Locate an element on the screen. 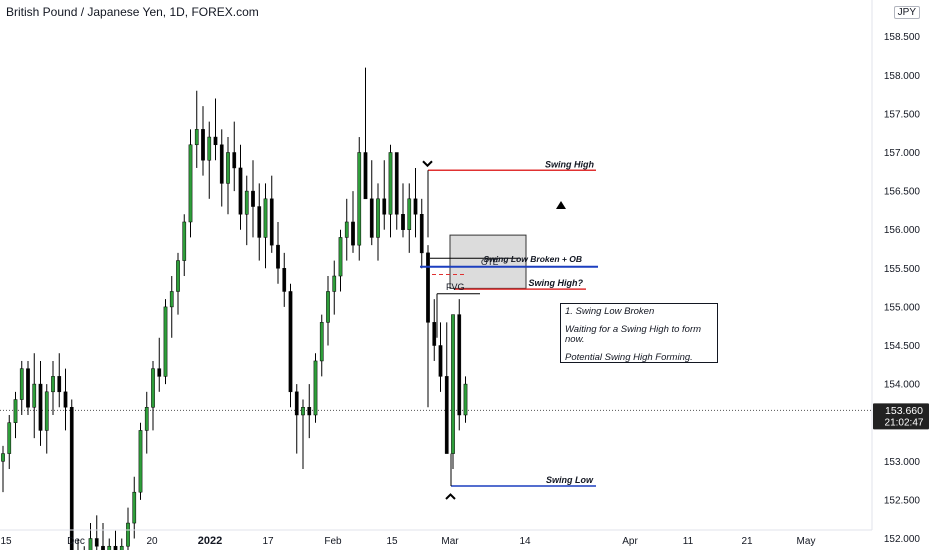 The height and width of the screenshot is (555, 932). y-tick-label: 157.500 is located at coordinates (902, 114).